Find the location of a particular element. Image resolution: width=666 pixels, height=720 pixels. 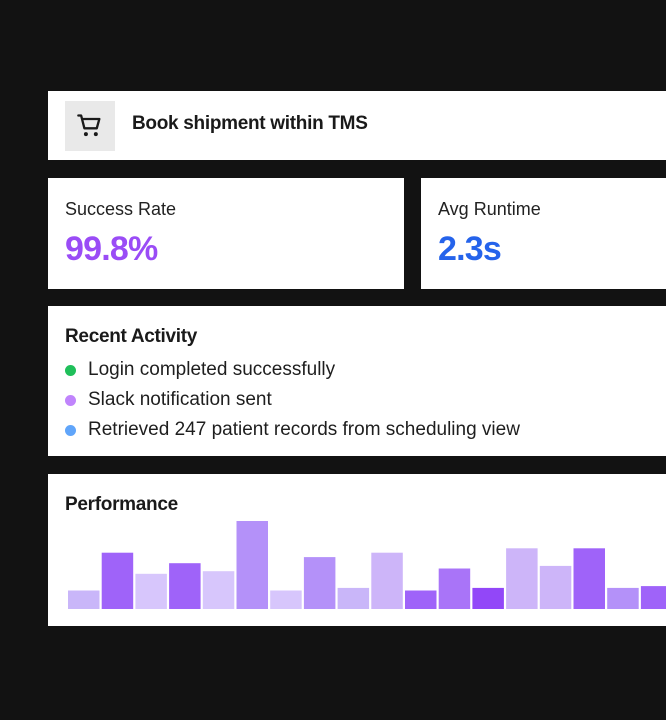

task-icon-container is located at coordinates (90, 126).